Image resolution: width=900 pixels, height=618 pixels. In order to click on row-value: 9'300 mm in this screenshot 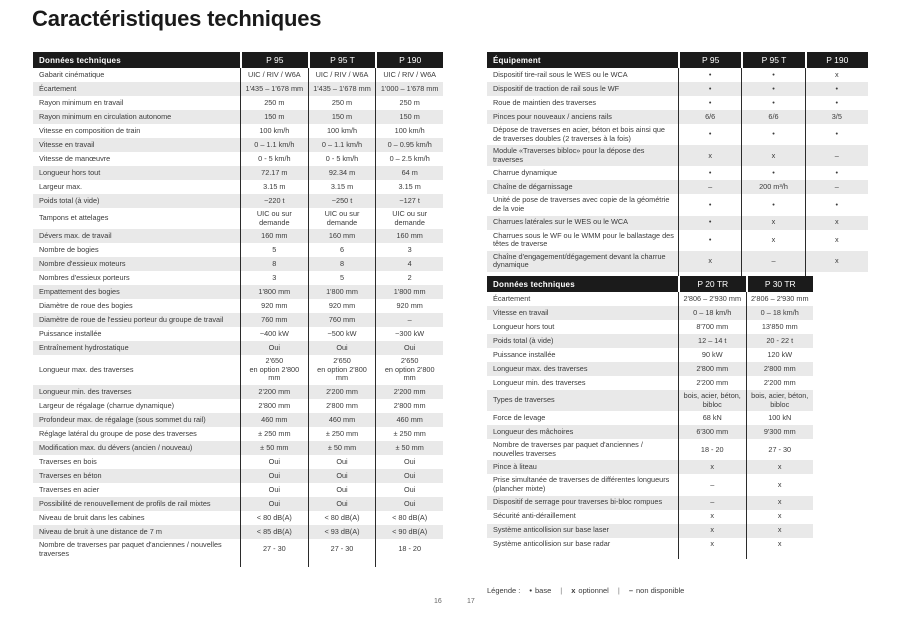, I will do `click(779, 432)`.